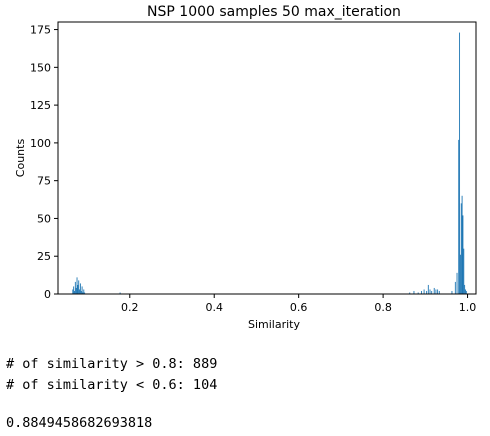 Image resolution: width=490 pixels, height=436 pixels. I want to click on y-tick-label: 0, so click(47, 294).